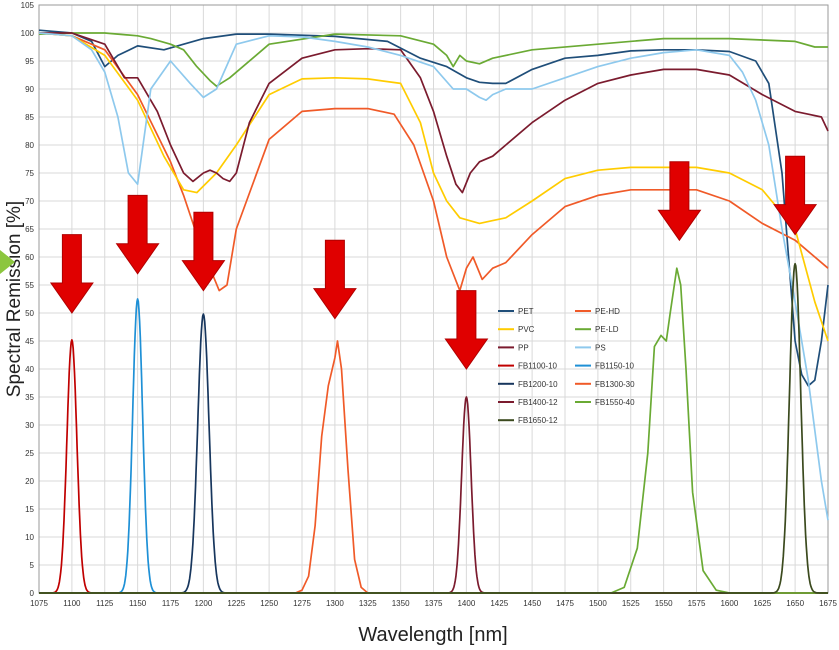  I want to click on x-tick-label: 1350, so click(401, 603).